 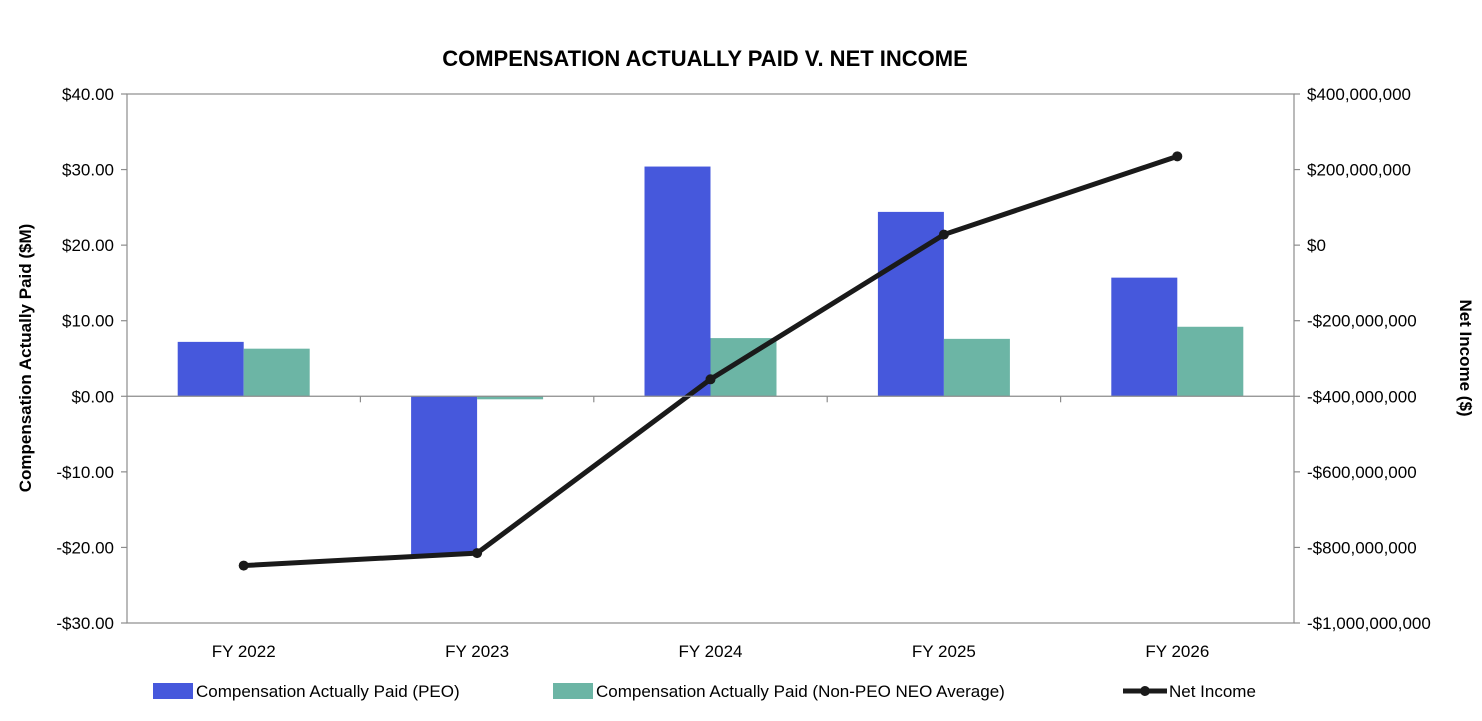 What do you see at coordinates (88, 94) in the screenshot?
I see `left-tick-label: $40.00` at bounding box center [88, 94].